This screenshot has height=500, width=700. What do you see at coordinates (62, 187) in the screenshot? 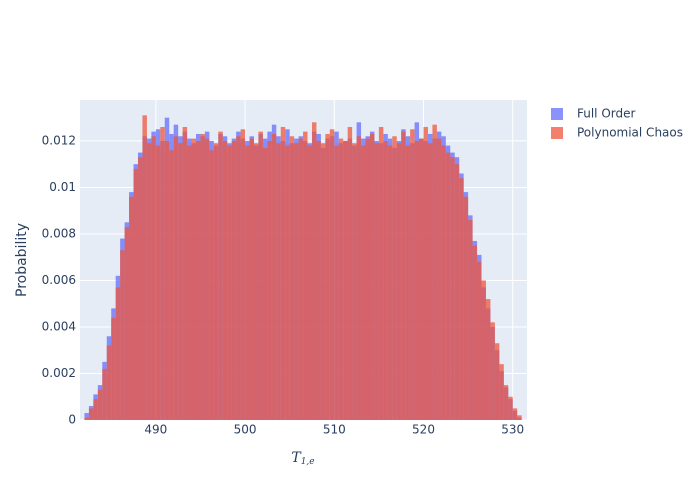
I see `y-tick-label: 0.01` at bounding box center [62, 187].